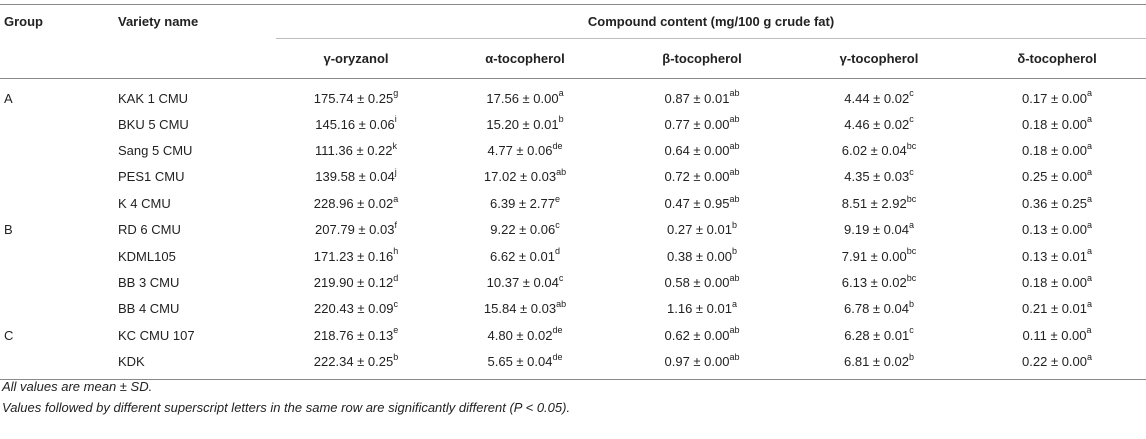 Image resolution: width=1146 pixels, height=439 pixels. Describe the element at coordinates (1057, 58) in the screenshot. I see `header-col-delta-tocopherol: δ-tocopherol` at that location.